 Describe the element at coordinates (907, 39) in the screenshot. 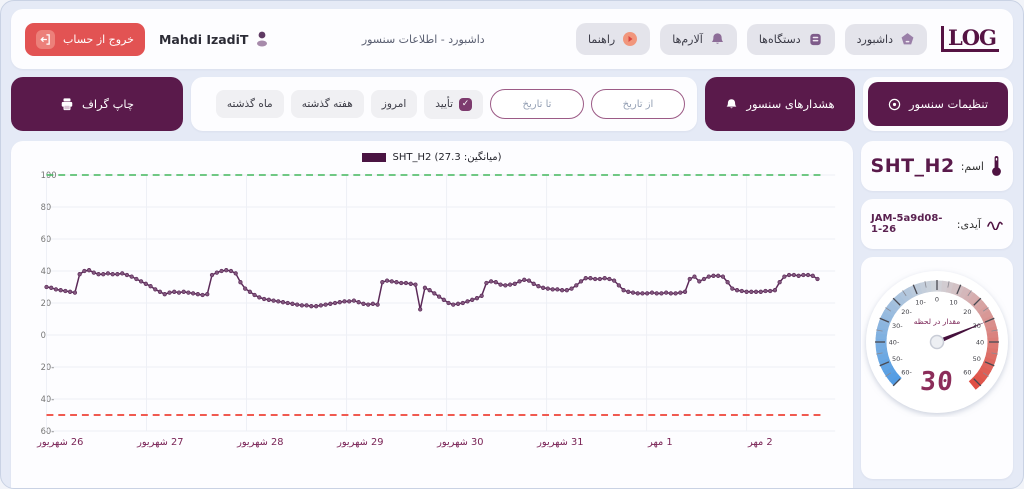

I see `dashboard-icon` at that location.